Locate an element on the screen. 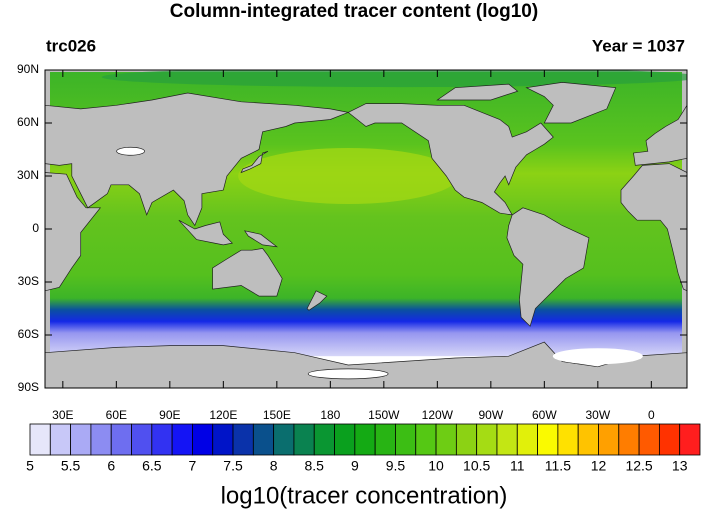 This screenshot has width=708, height=514. colorbar-label: 7.5 is located at coordinates (233, 466).